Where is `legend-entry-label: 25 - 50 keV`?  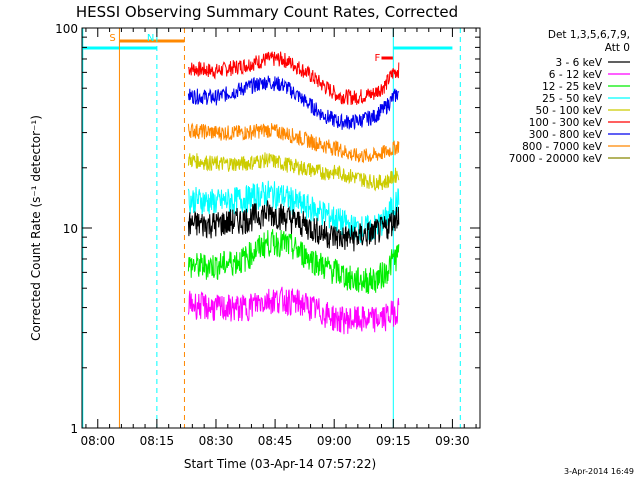 legend-entry-label: 25 - 50 keV is located at coordinates (572, 99).